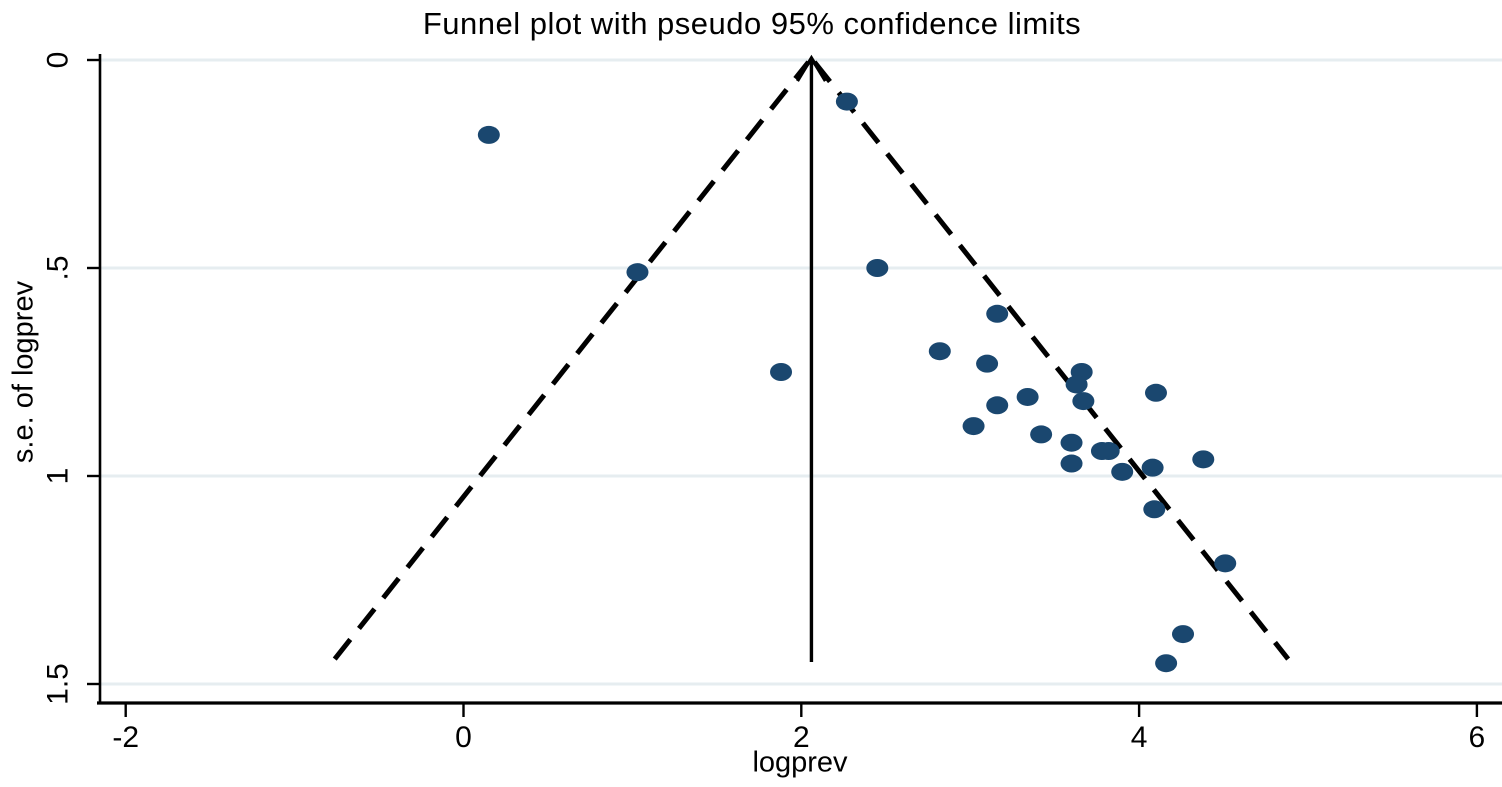 The height and width of the screenshot is (787, 1502). I want to click on x-tick-label: -2, so click(125, 737).